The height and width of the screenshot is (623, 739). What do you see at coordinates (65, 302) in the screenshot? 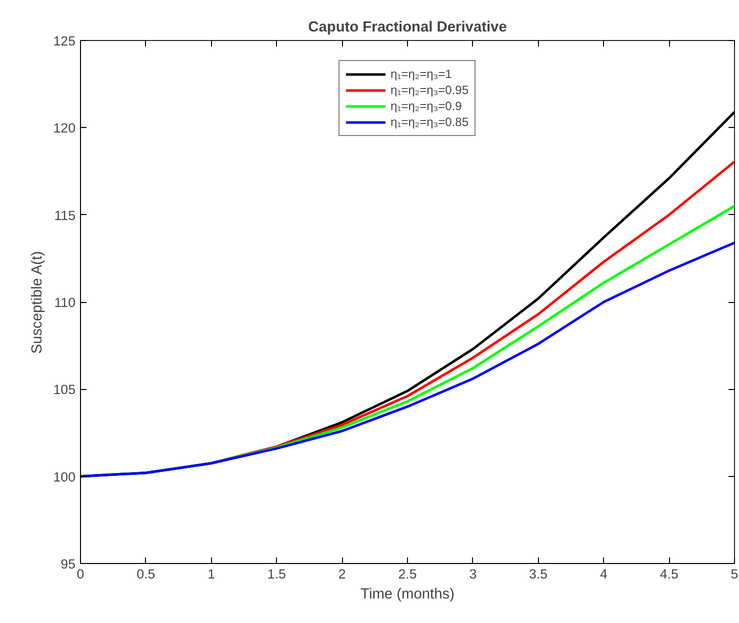
I see `y-tick-label: 110` at bounding box center [65, 302].